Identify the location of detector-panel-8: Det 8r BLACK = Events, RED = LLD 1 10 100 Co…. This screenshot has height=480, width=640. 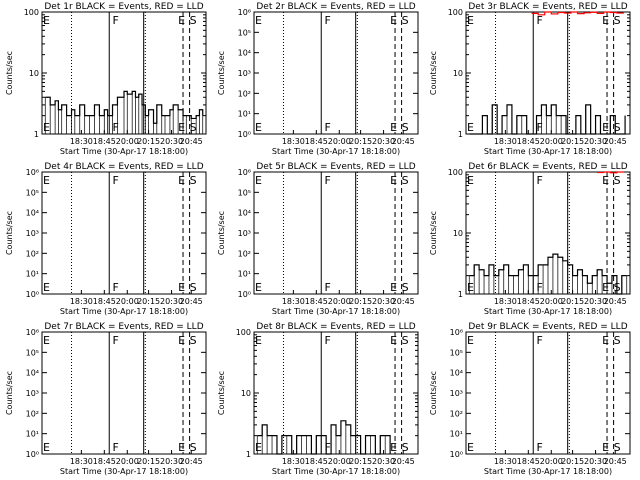
(318, 399).